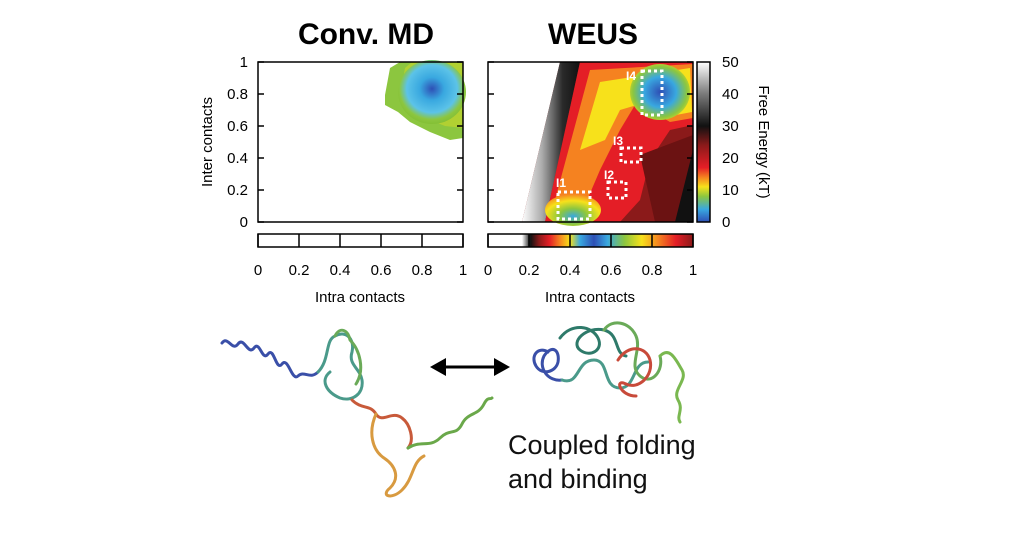 This screenshot has height=535, width=1013. Describe the element at coordinates (574, 205) in the screenshot. I see `box-i1` at that location.